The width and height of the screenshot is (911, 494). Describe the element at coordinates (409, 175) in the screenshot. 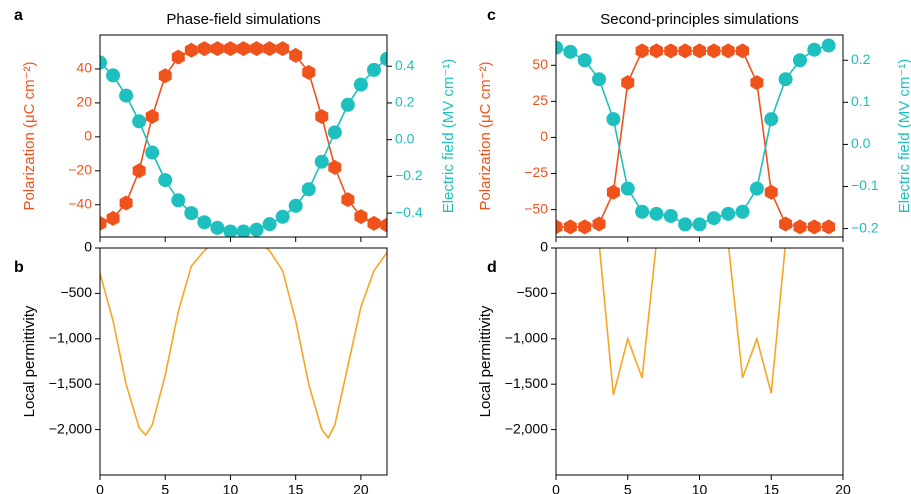

I see `y2-tick-label: −0.2` at that location.